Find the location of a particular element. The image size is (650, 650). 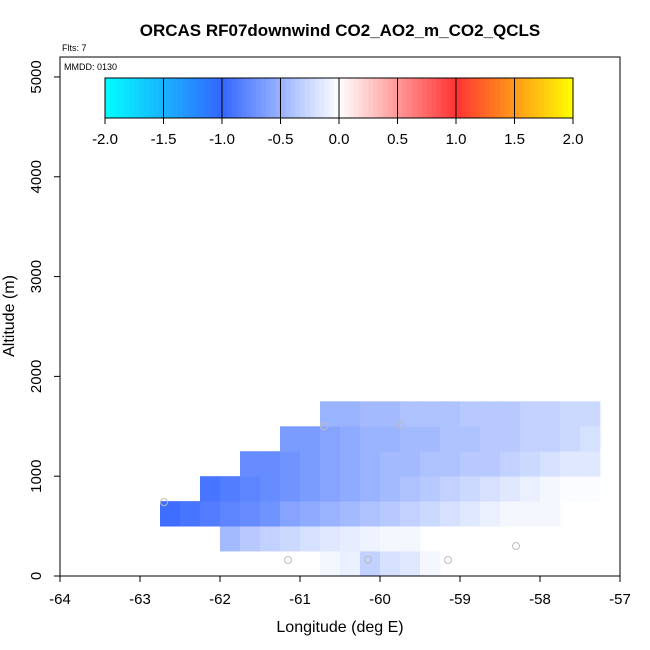

colorbar-tick-label: -0.5 is located at coordinates (281, 139).